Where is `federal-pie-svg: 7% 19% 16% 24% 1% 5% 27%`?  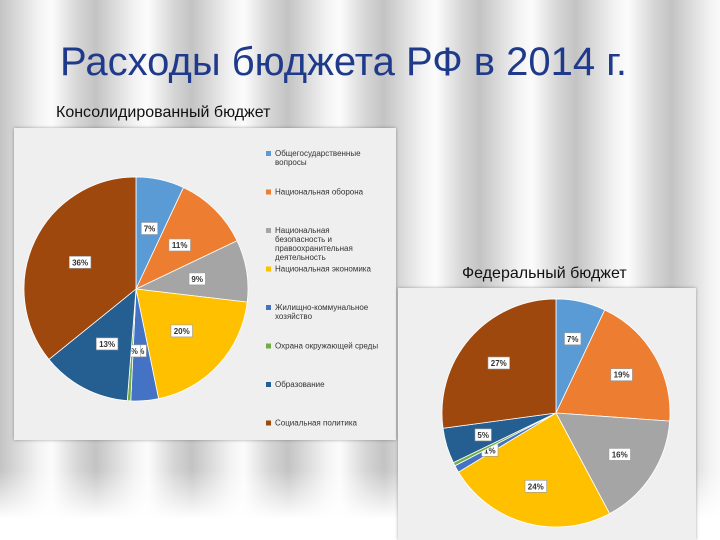
federal-pie-svg: 7% 19% 16% 24% 1% 5% 27% is located at coordinates (556, 413).